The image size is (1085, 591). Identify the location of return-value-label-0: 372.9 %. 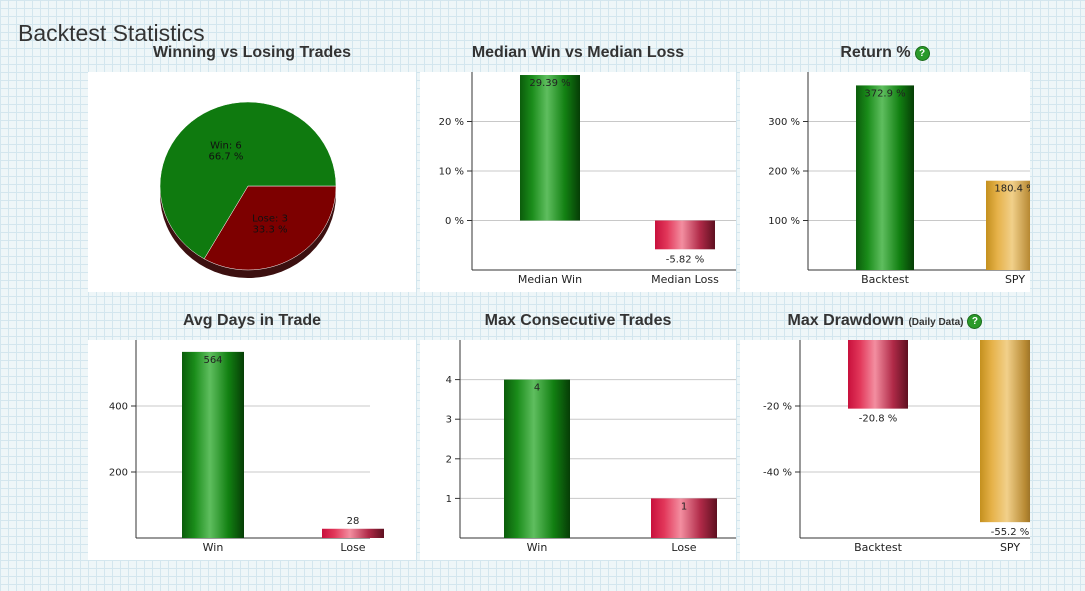
(884, 93).